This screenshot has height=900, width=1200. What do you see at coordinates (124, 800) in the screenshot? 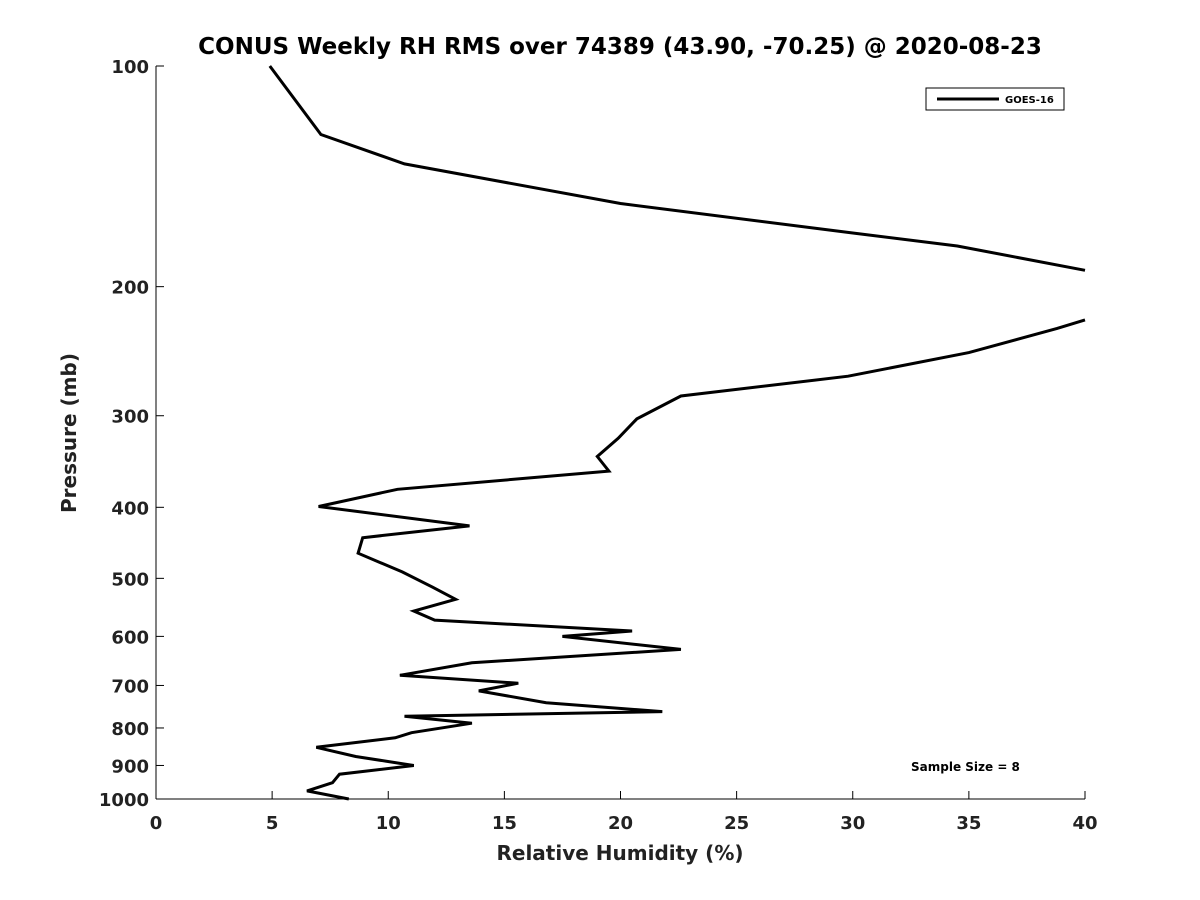
I see `y-tick-label: 1000` at bounding box center [124, 800].